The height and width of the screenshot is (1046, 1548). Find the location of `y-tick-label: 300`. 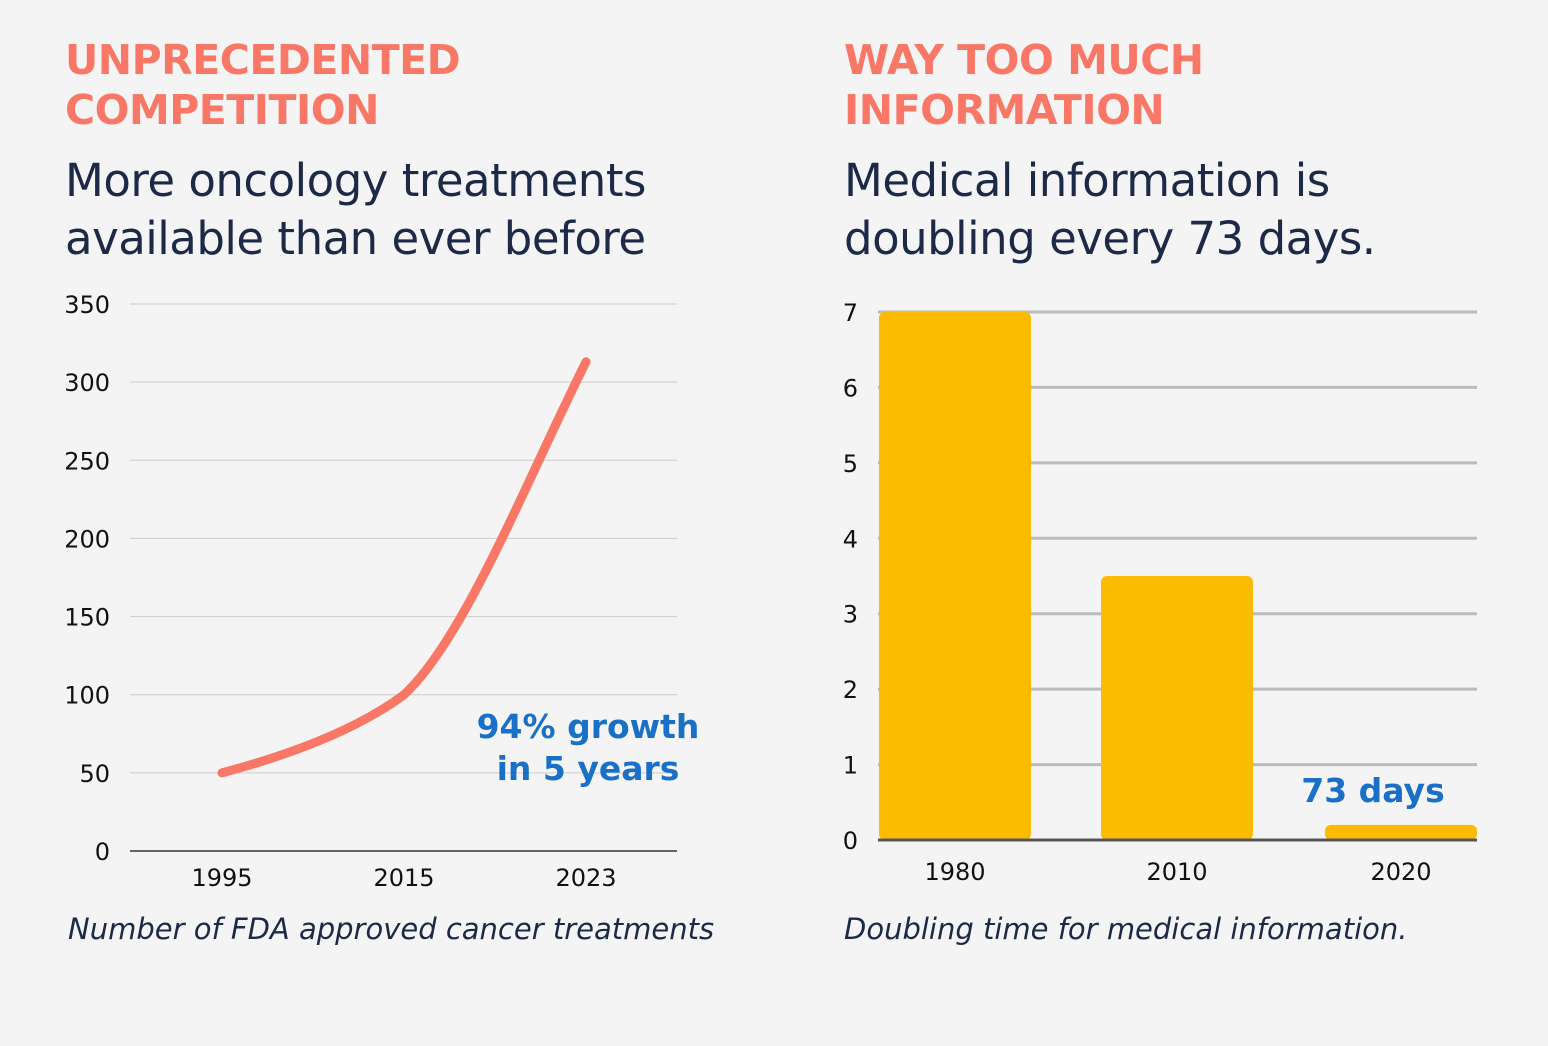

y-tick-label: 300 is located at coordinates (87, 383).